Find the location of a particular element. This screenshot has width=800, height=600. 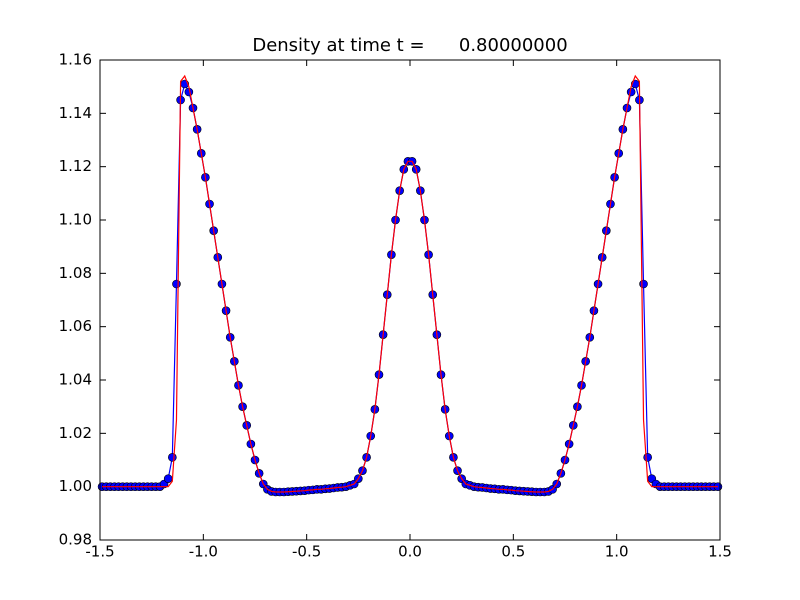

y-tick-label: 1.10 is located at coordinates (75, 220).